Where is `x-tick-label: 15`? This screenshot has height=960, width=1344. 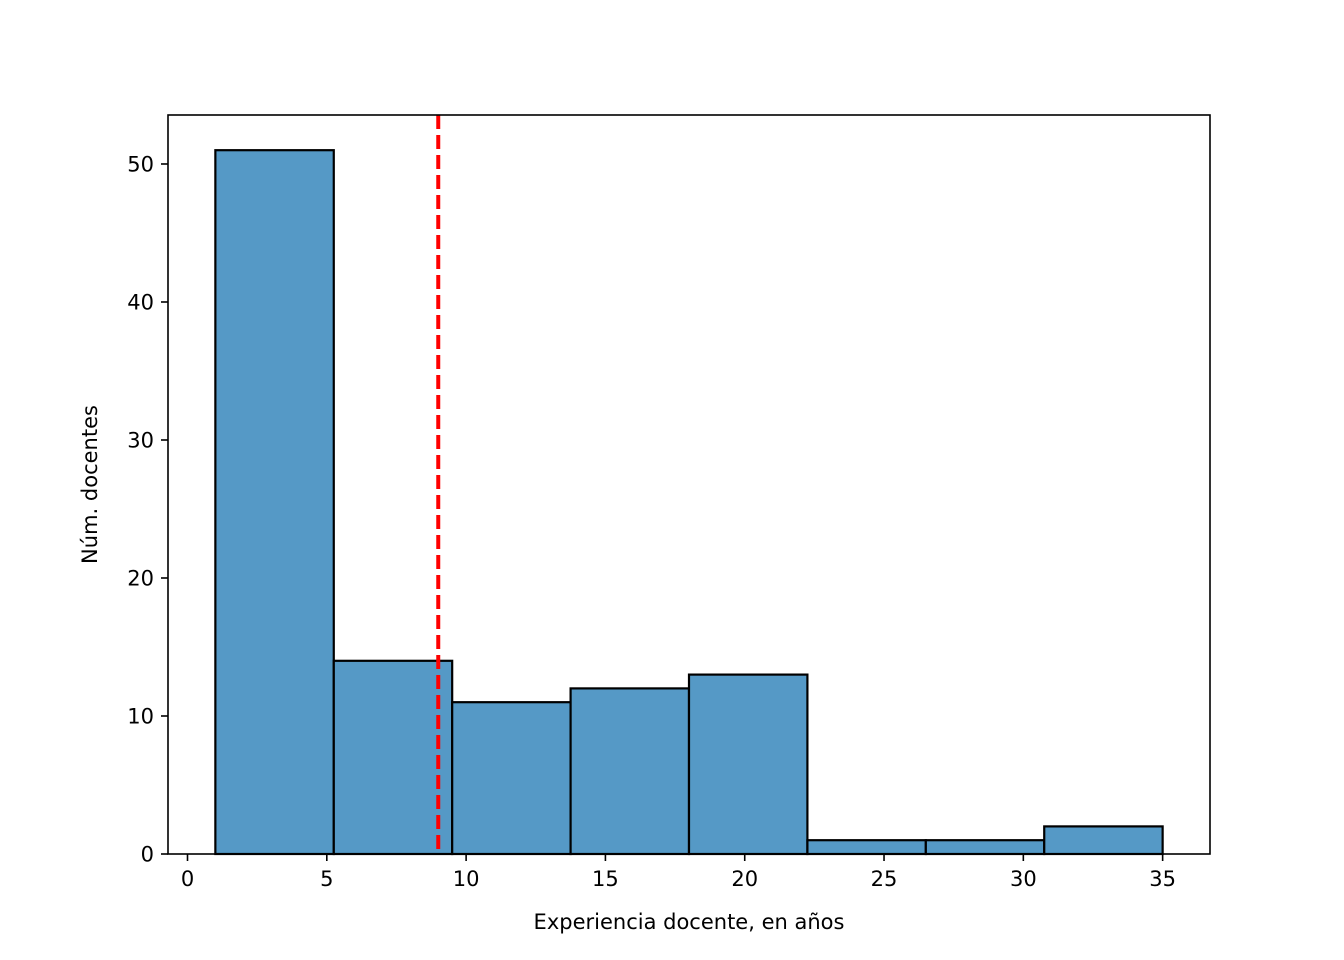
x-tick-label: 15 is located at coordinates (605, 879).